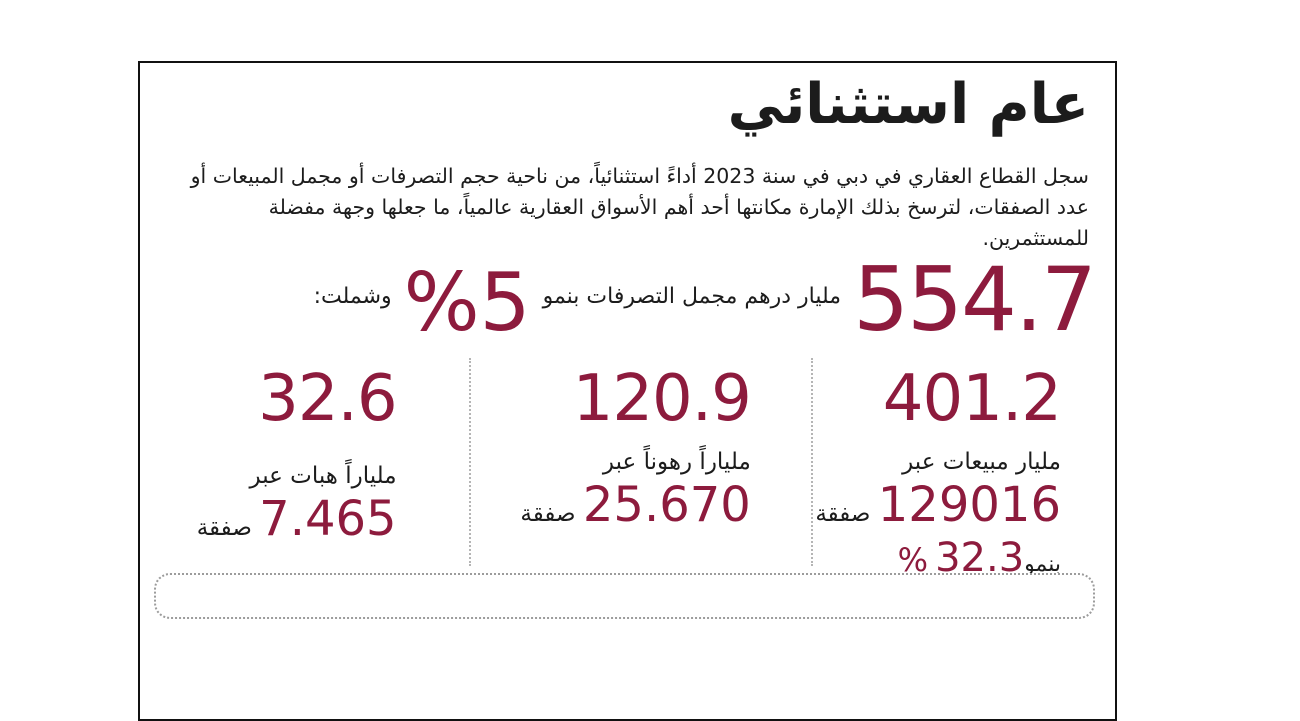 Image resolution: width=1300 pixels, height=721 pixels. What do you see at coordinates (676, 462) in the screenshot?
I see `mortgages-label: ملياراً رهوناً عبر` at bounding box center [676, 462].